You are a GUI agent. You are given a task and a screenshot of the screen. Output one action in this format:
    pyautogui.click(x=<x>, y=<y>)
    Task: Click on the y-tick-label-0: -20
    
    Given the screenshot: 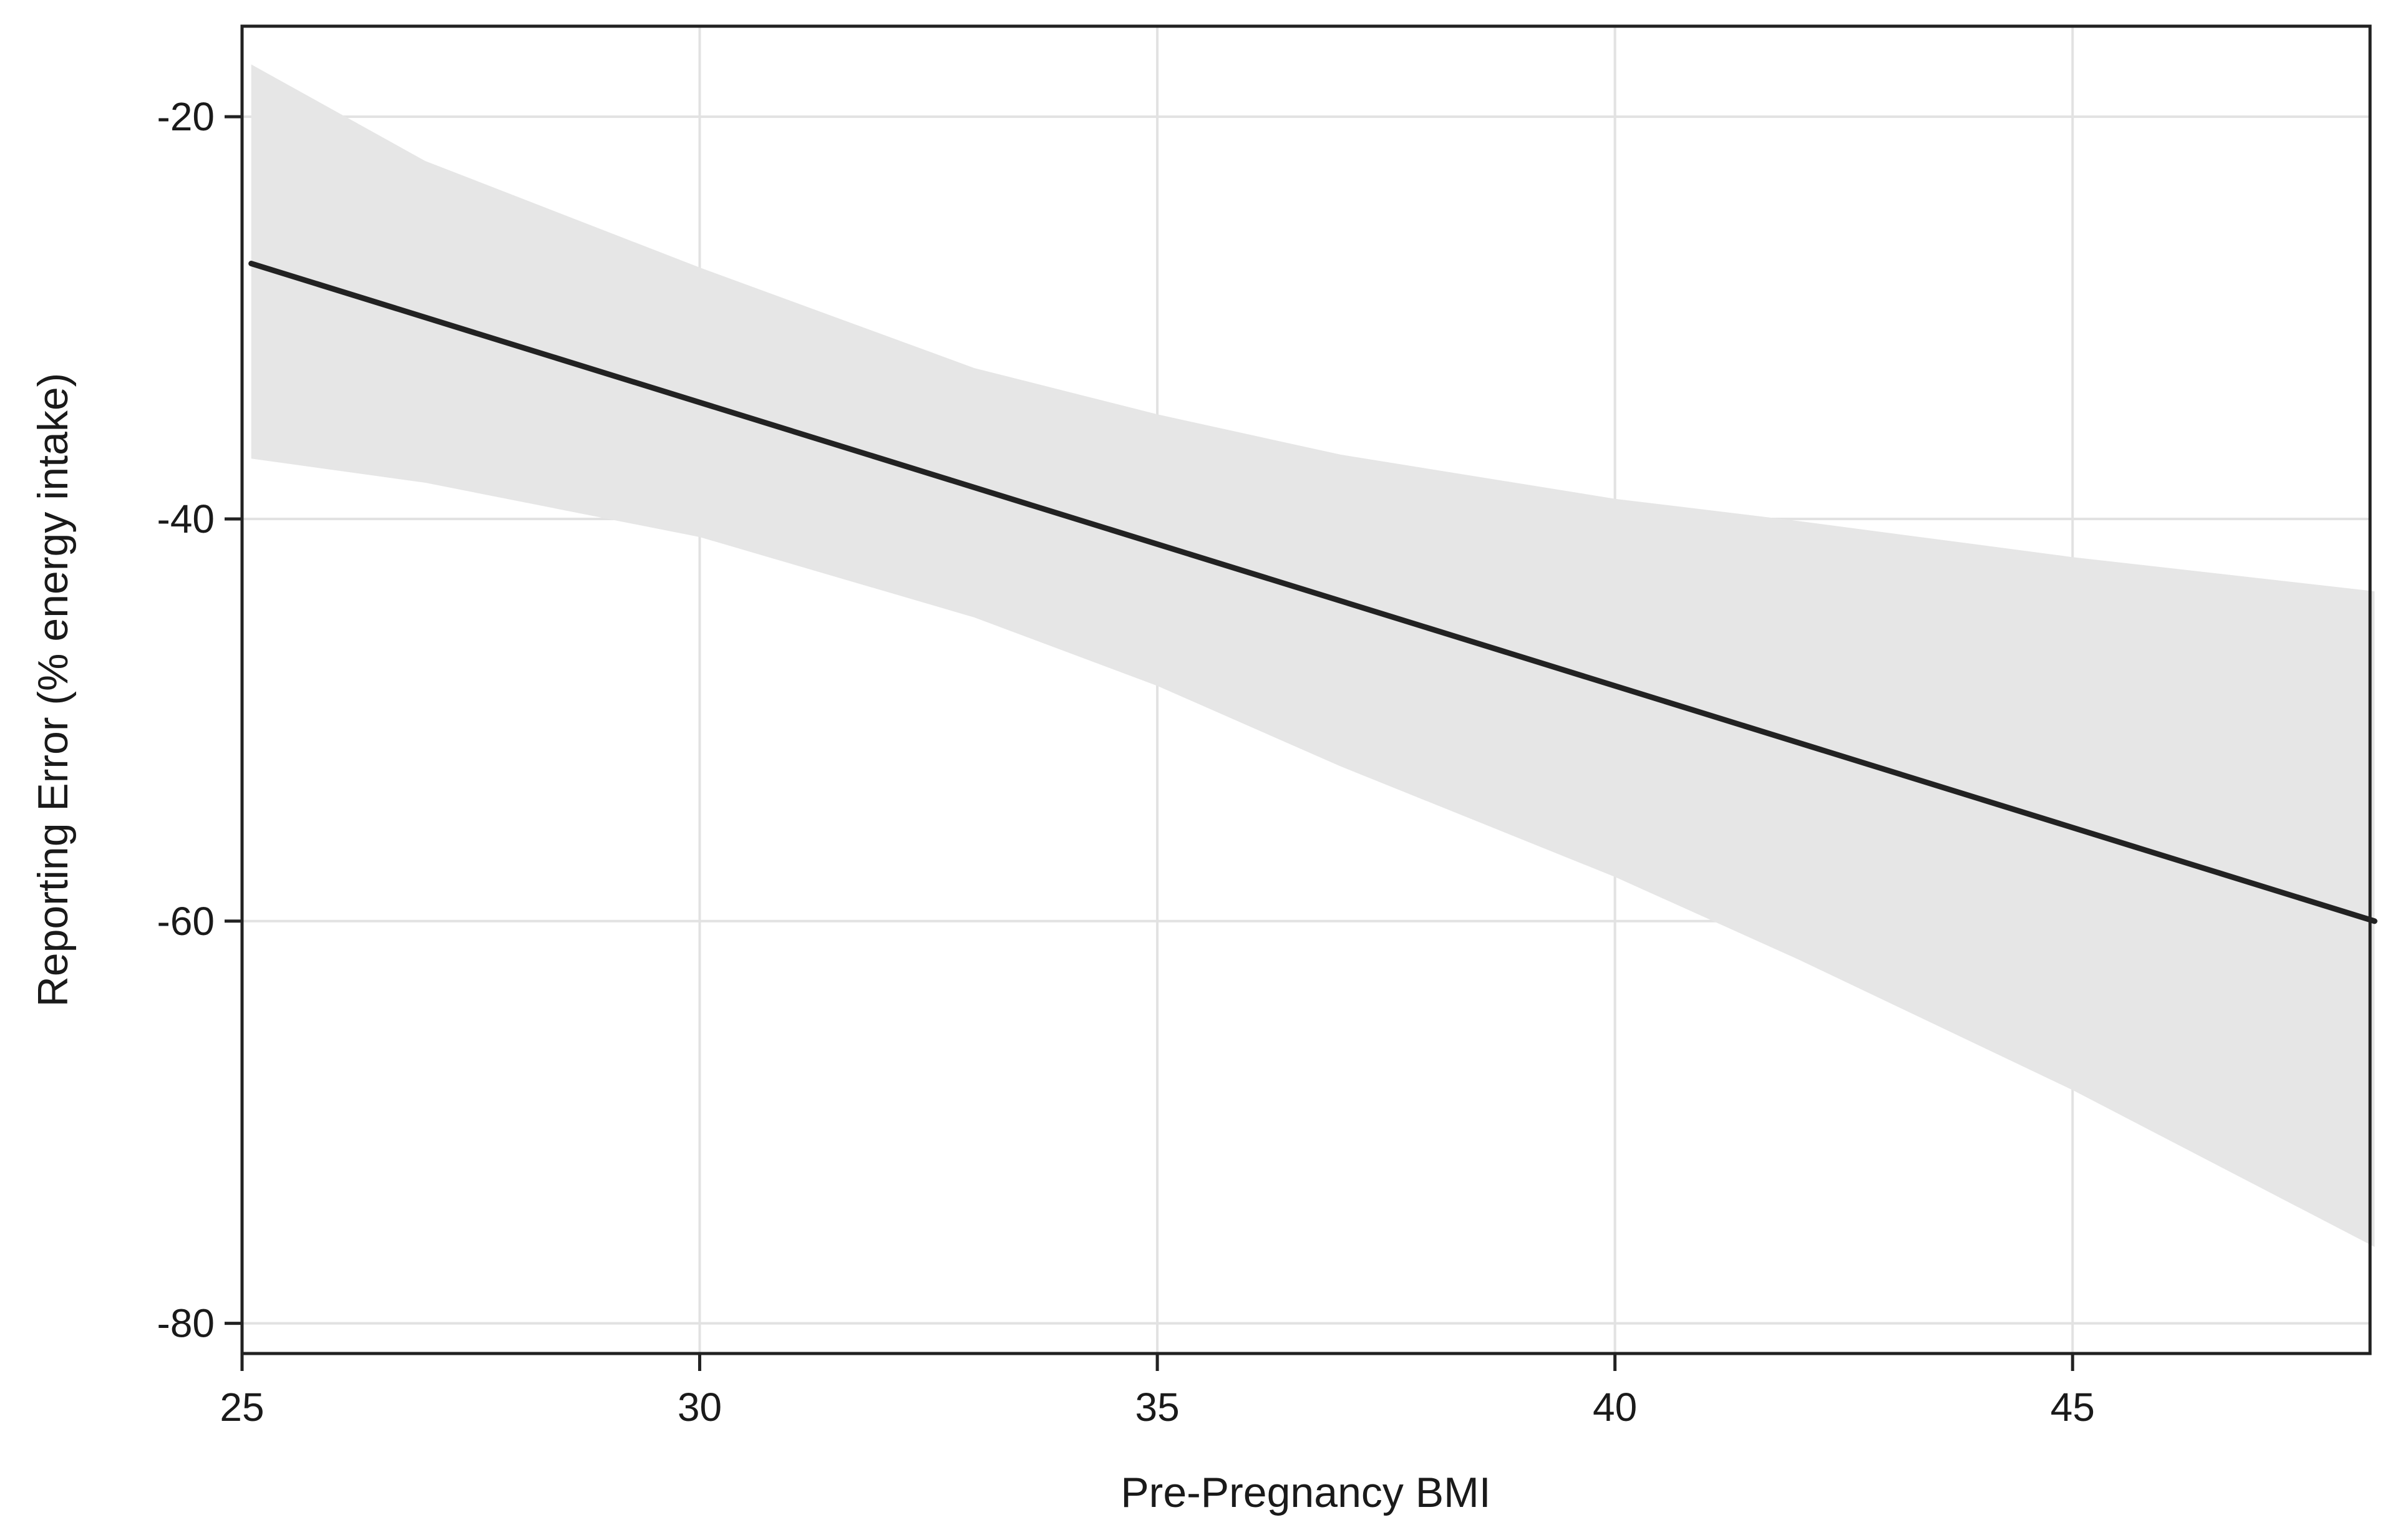 What is the action you would take?
    pyautogui.click(x=186, y=116)
    